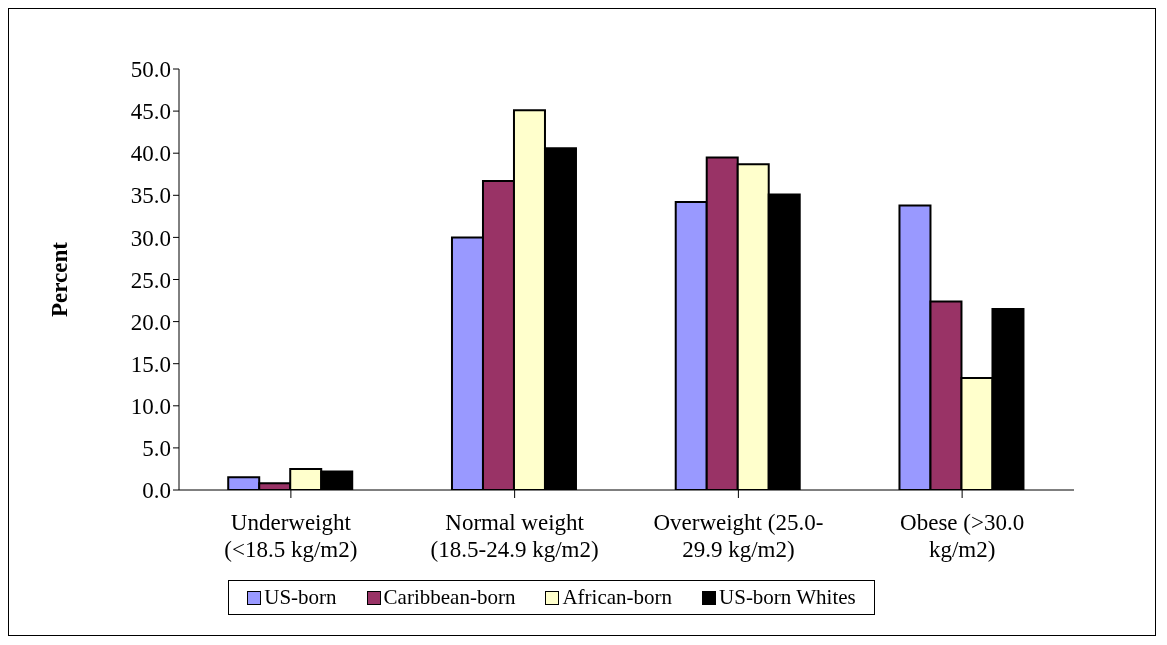 The height and width of the screenshot is (645, 1167). I want to click on y-tick-label: 30.0, so click(150, 238).